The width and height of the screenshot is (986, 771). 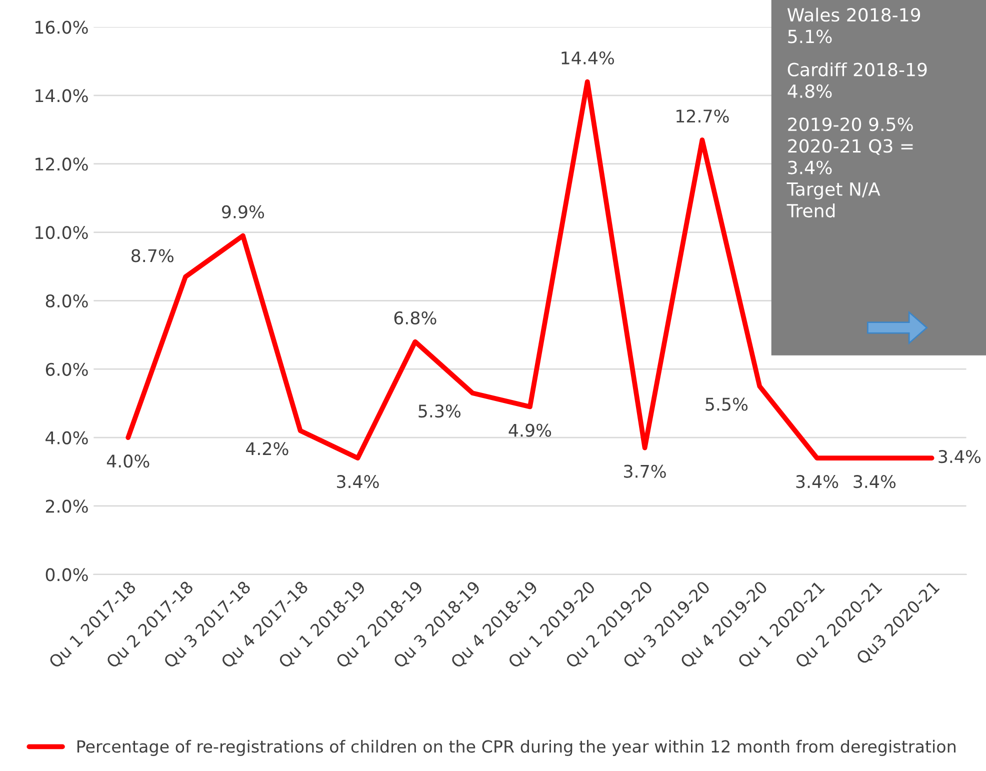 I want to click on data-label: 14.4%, so click(x=588, y=57).